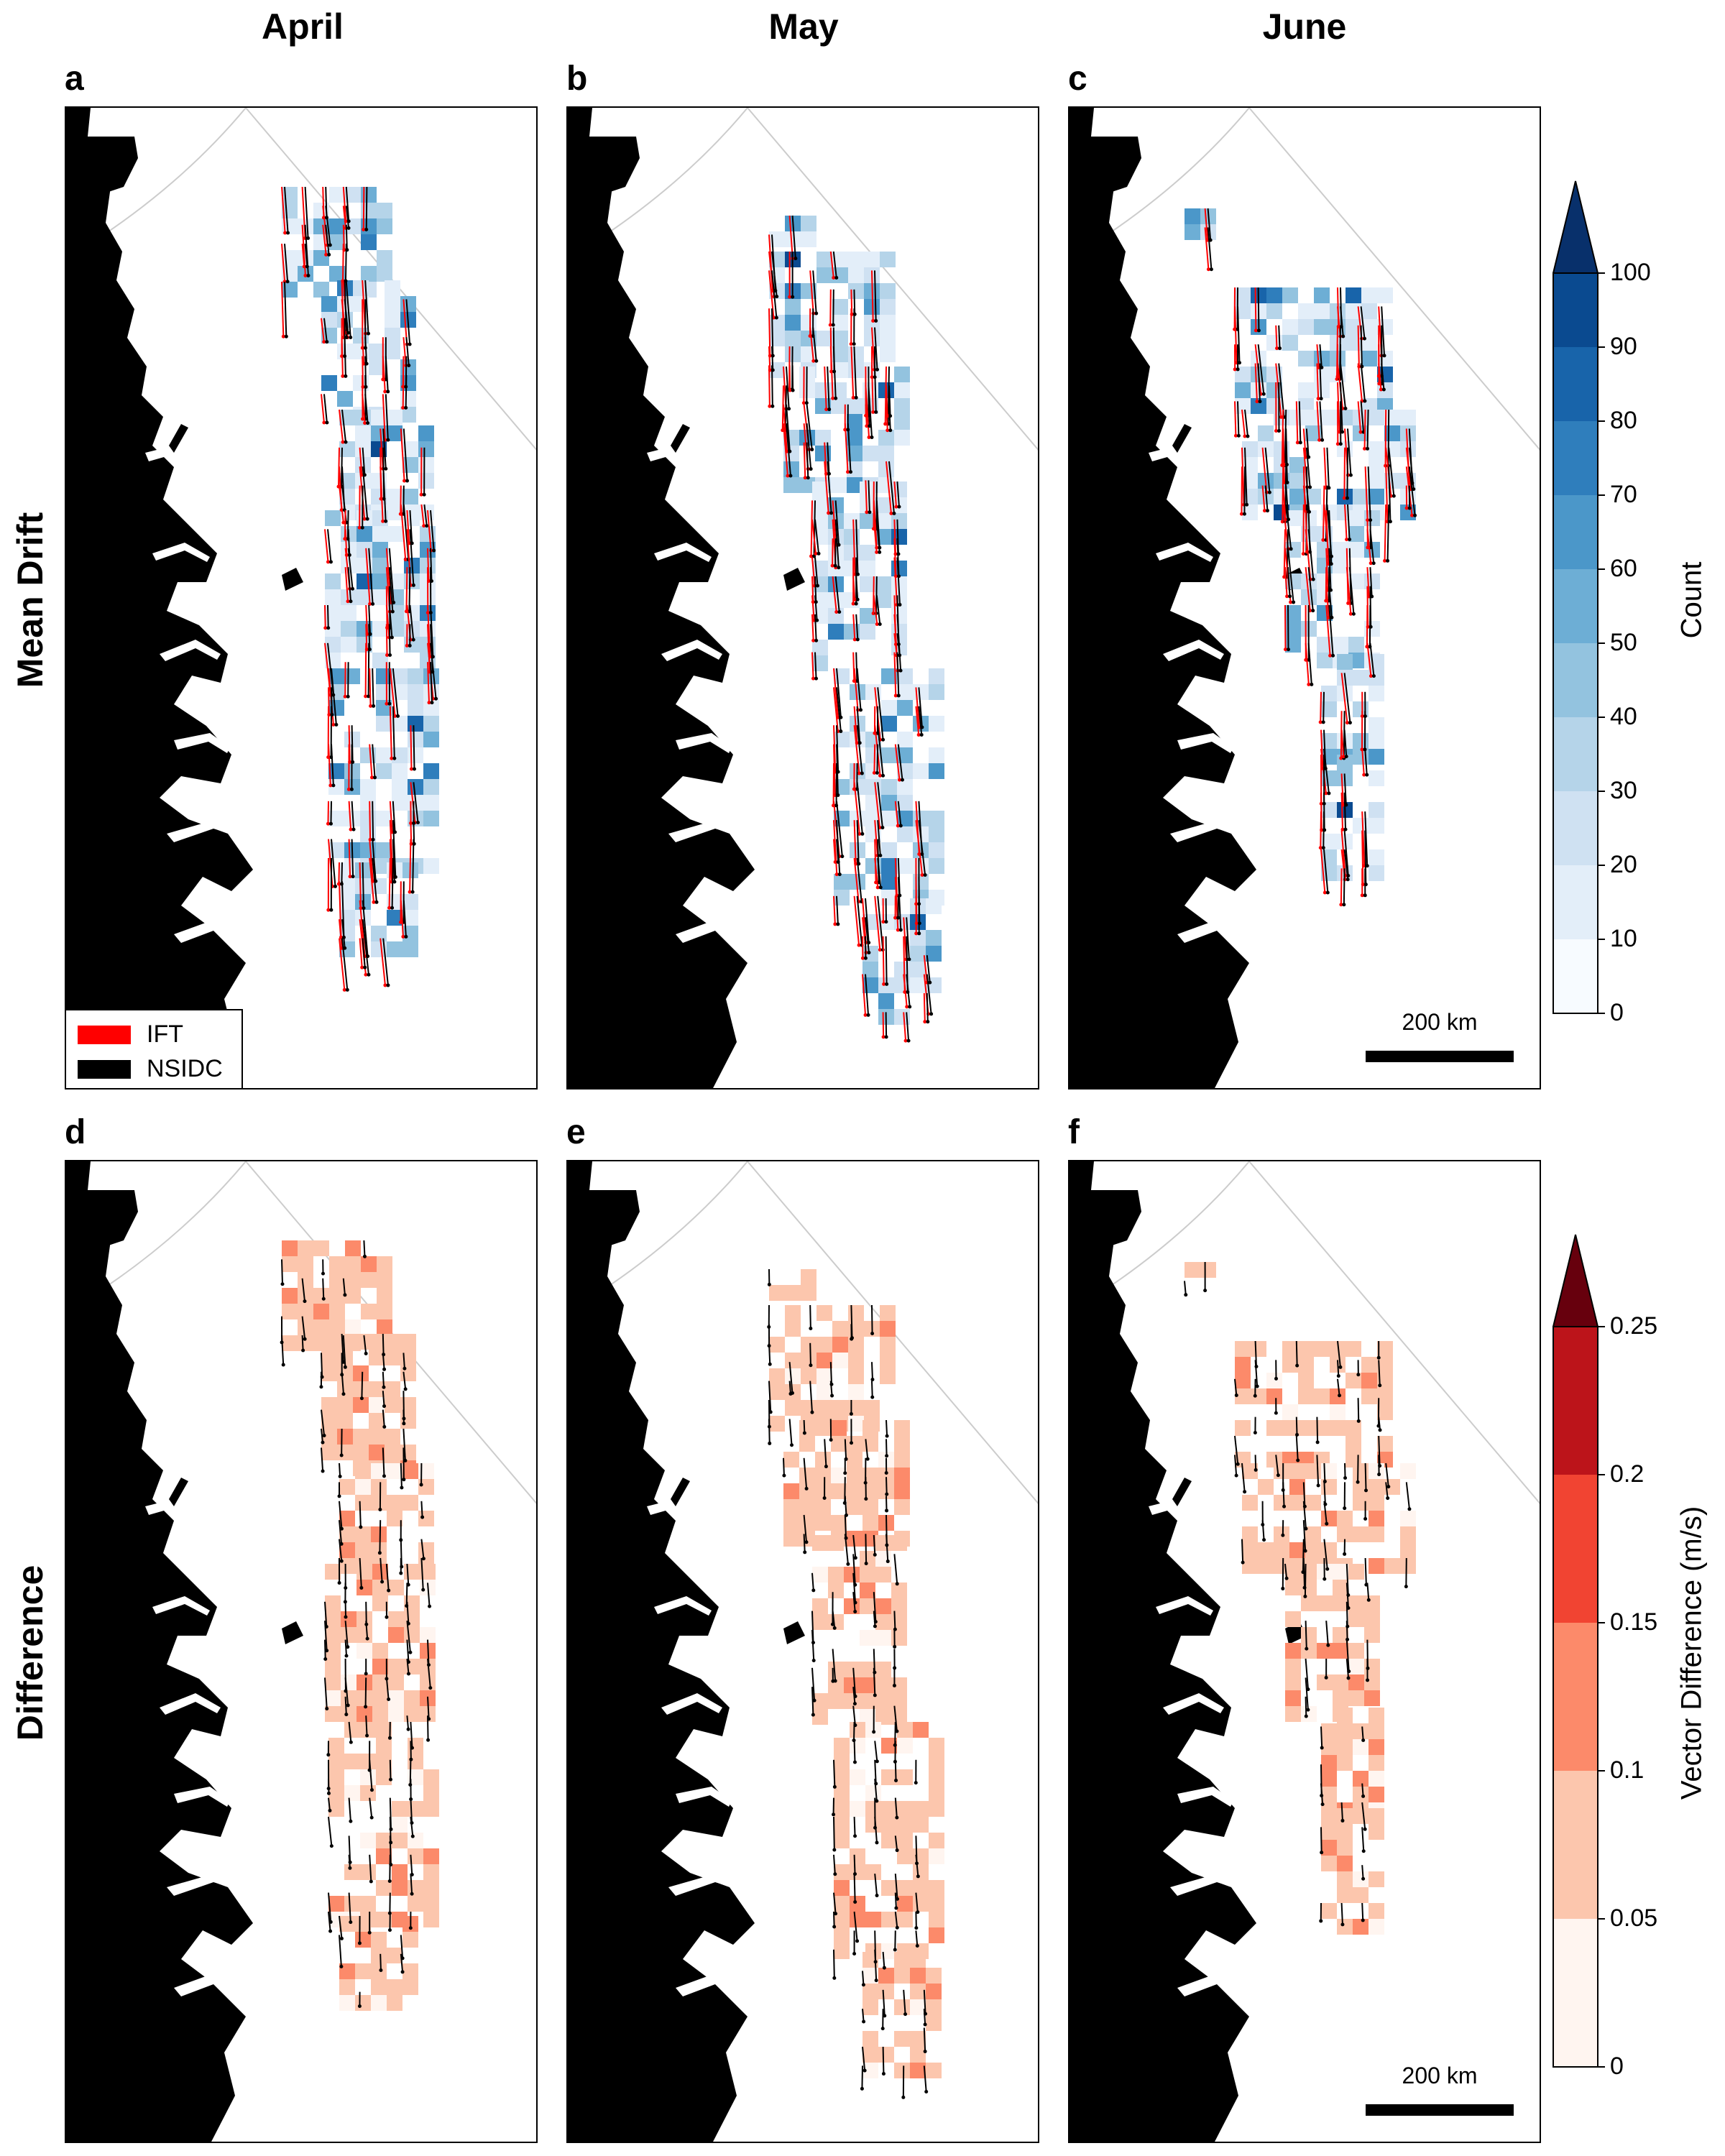 This screenshot has width=1725, height=2156. Describe the element at coordinates (1627, 1770) in the screenshot. I see `colorbar-tick-label: 0.1` at that location.